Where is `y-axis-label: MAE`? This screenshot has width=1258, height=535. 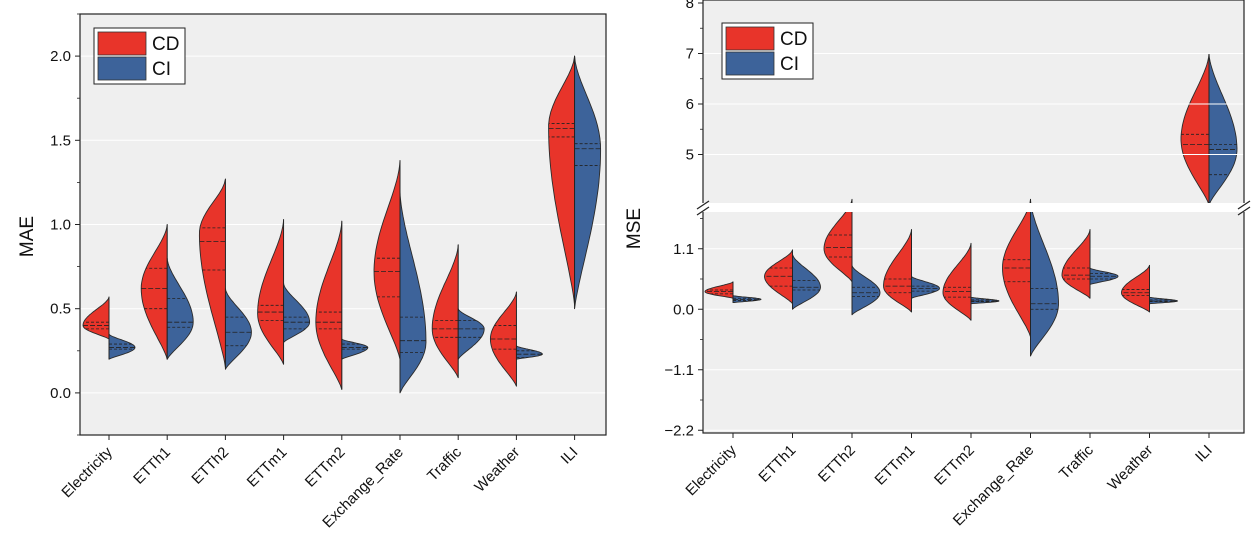
y-axis-label: MAE is located at coordinates (27, 236).